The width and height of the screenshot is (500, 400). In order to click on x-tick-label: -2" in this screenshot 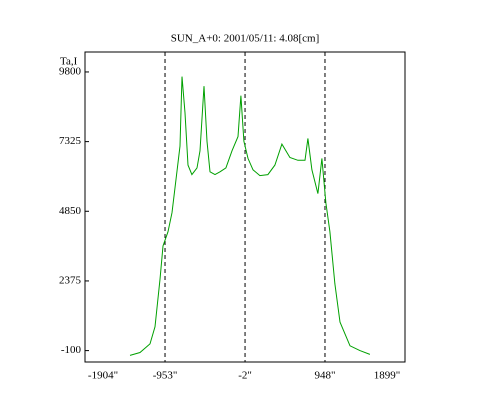, I will do `click(245, 376)`.